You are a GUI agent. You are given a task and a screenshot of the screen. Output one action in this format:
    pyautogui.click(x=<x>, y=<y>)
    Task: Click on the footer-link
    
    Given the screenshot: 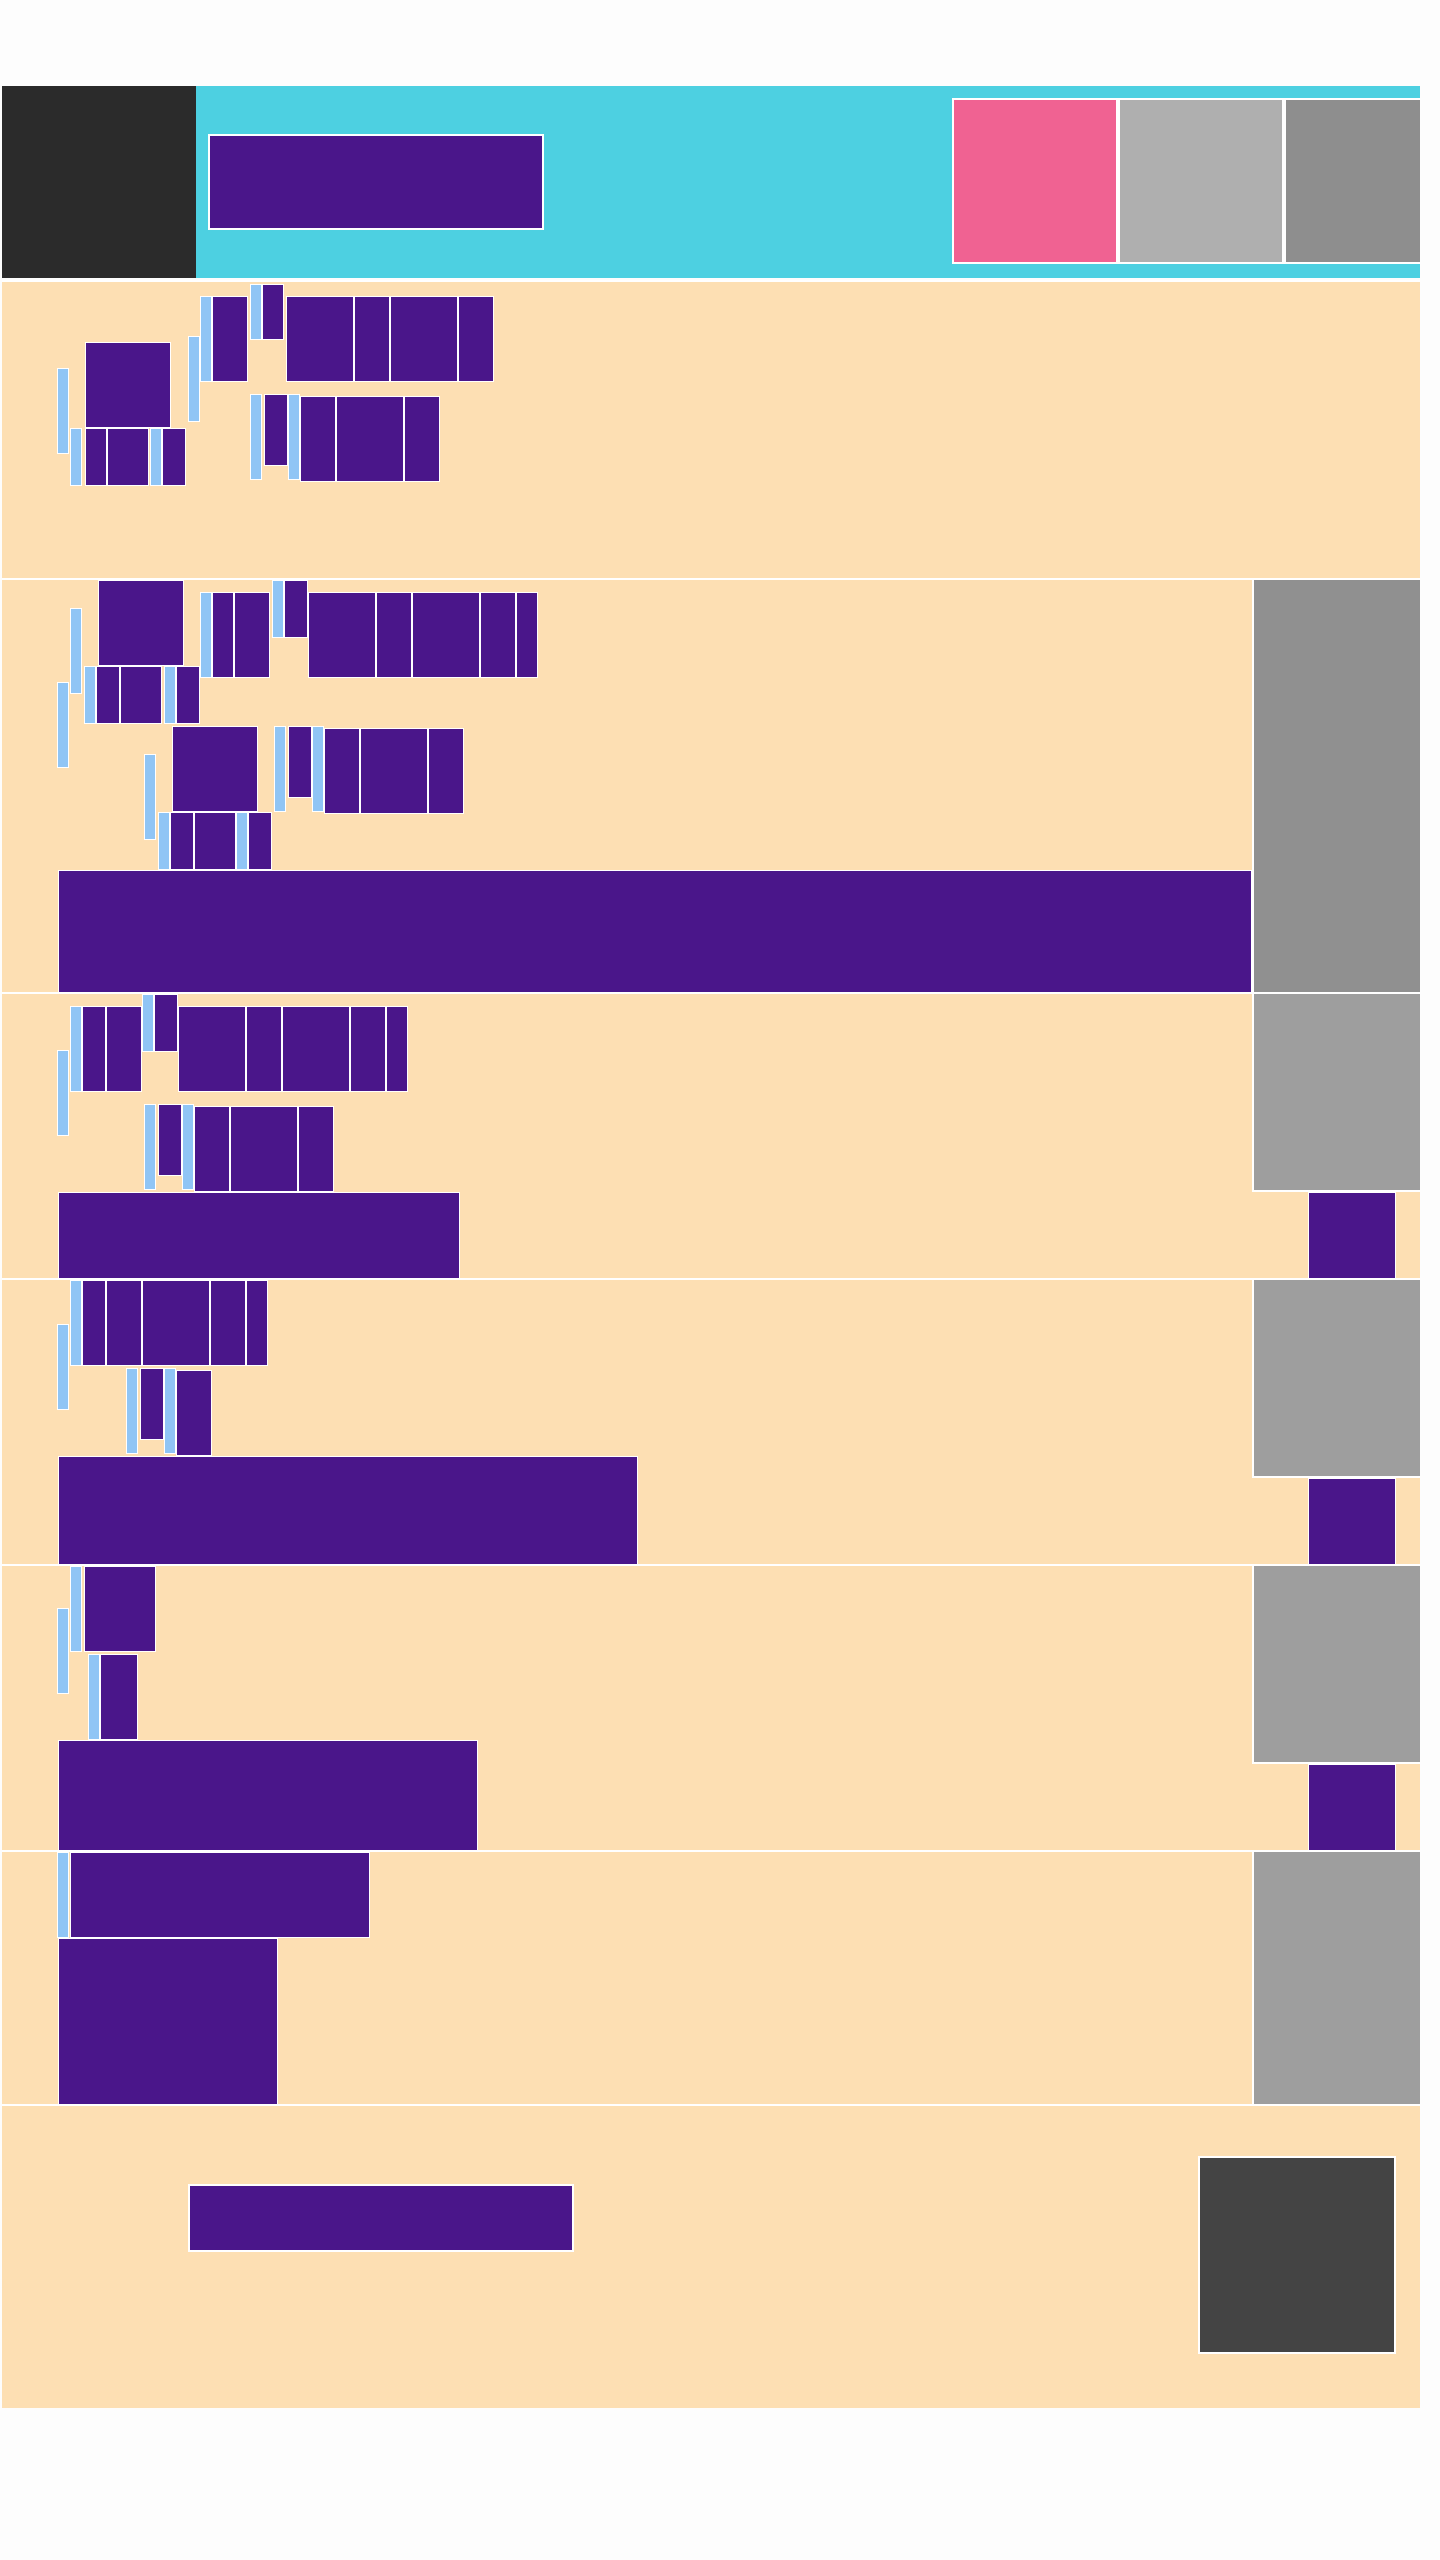 What is the action you would take?
    pyautogui.click(x=381, y=2218)
    